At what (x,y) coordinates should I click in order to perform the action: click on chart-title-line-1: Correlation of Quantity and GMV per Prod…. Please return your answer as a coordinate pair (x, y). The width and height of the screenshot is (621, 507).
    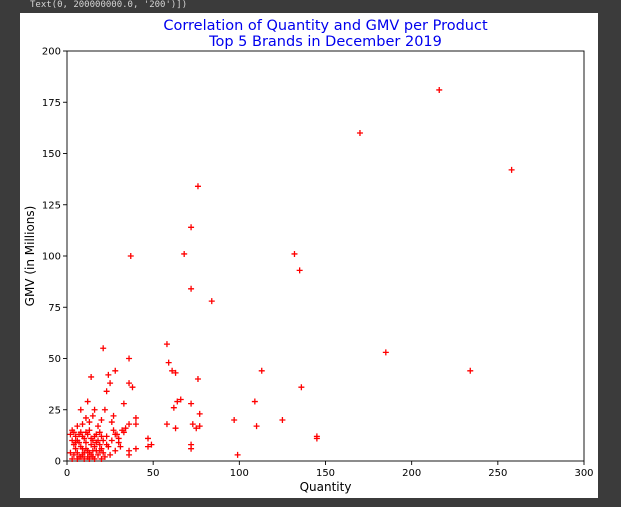
    Looking at the image, I should click on (325, 26).